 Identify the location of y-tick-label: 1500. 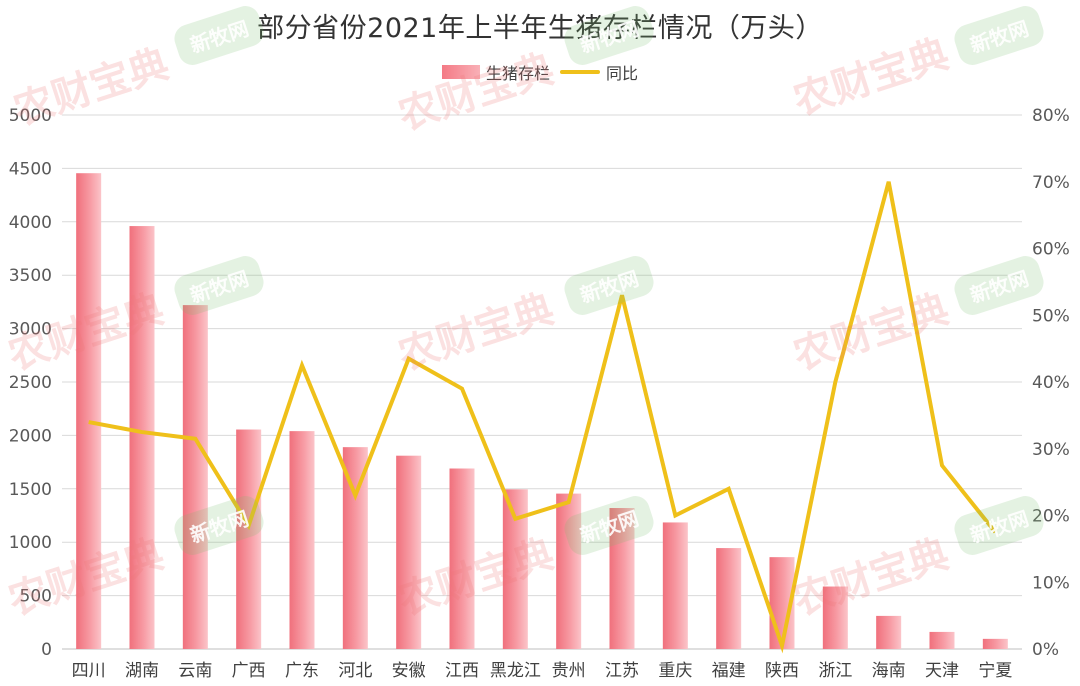
(30, 490).